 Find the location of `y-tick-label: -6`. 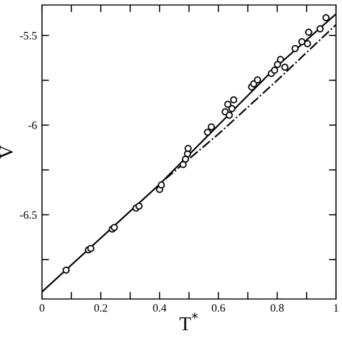

y-tick-label: -6 is located at coordinates (32, 126).